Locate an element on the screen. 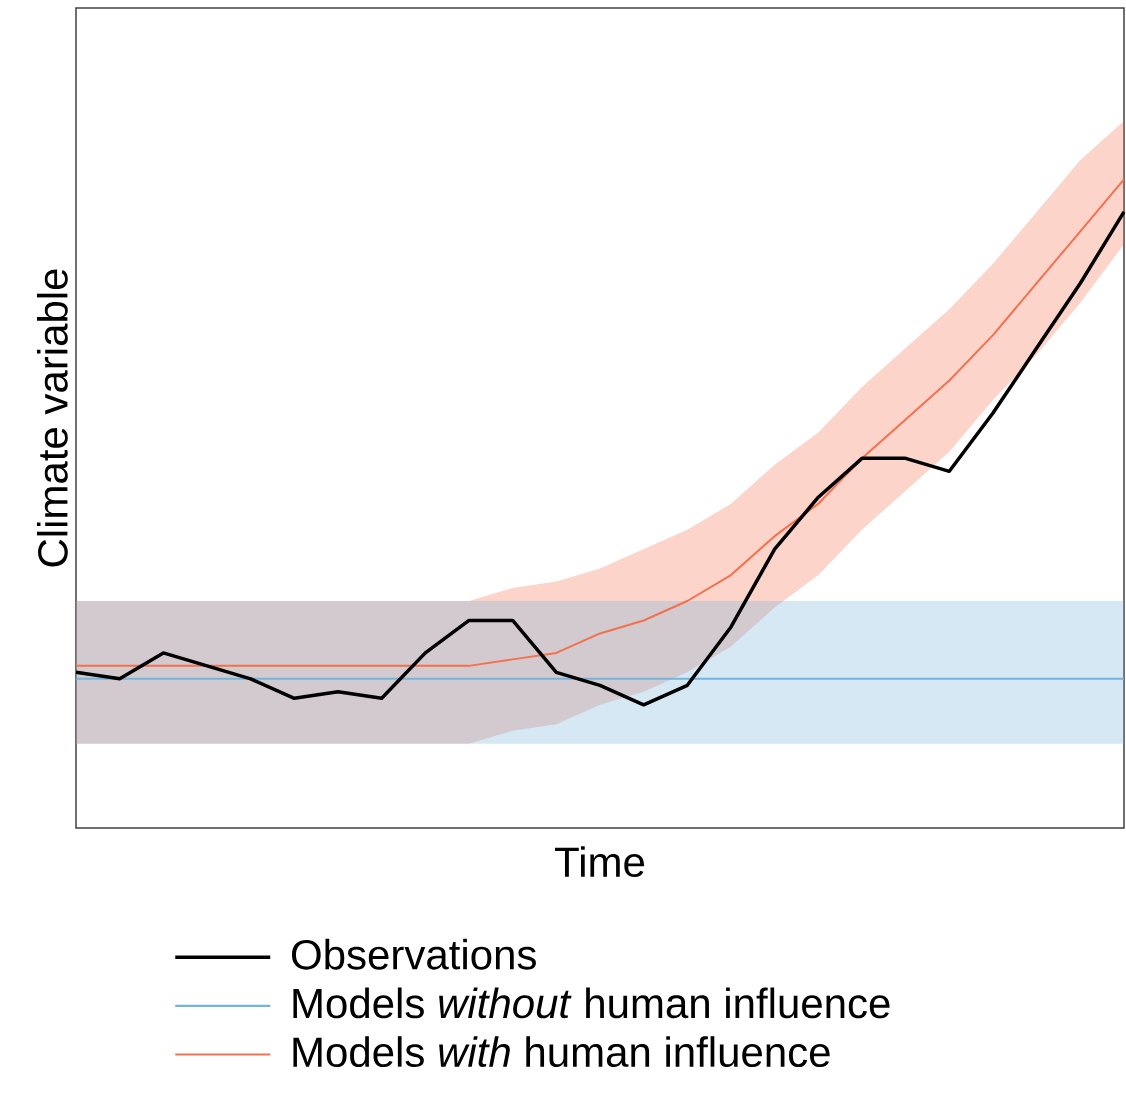 Image resolution: width=1126 pixels, height=1097 pixels. y-axis-title: Climate variable is located at coordinates (52, 418).